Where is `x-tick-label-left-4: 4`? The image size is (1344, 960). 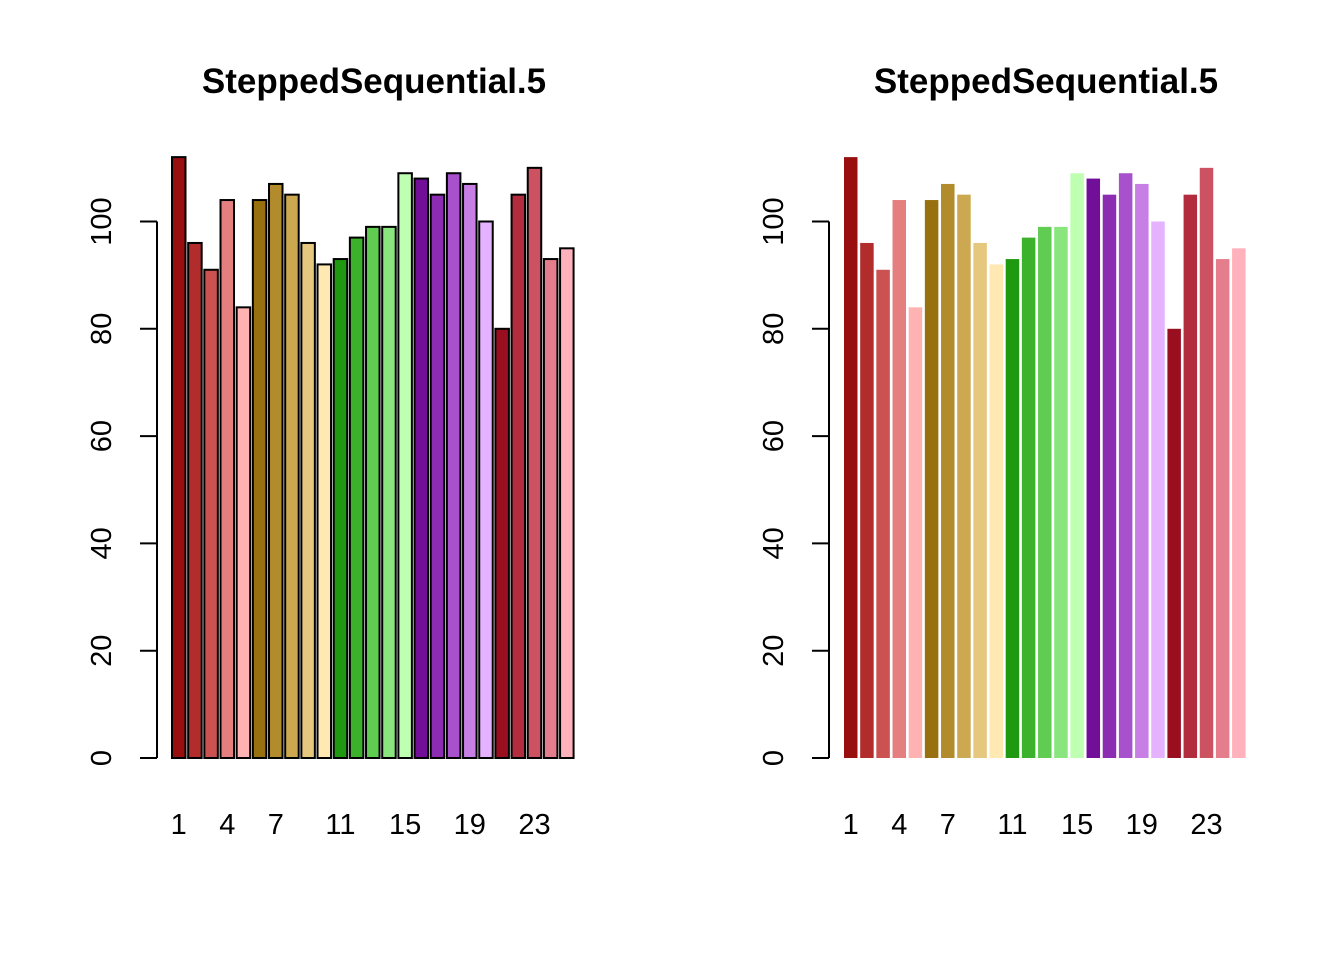 x-tick-label-left-4: 4 is located at coordinates (227, 825).